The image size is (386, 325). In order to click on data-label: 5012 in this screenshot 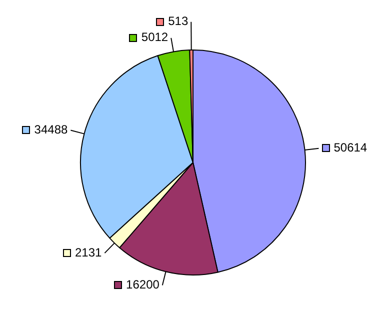, I will do `click(154, 37)`.